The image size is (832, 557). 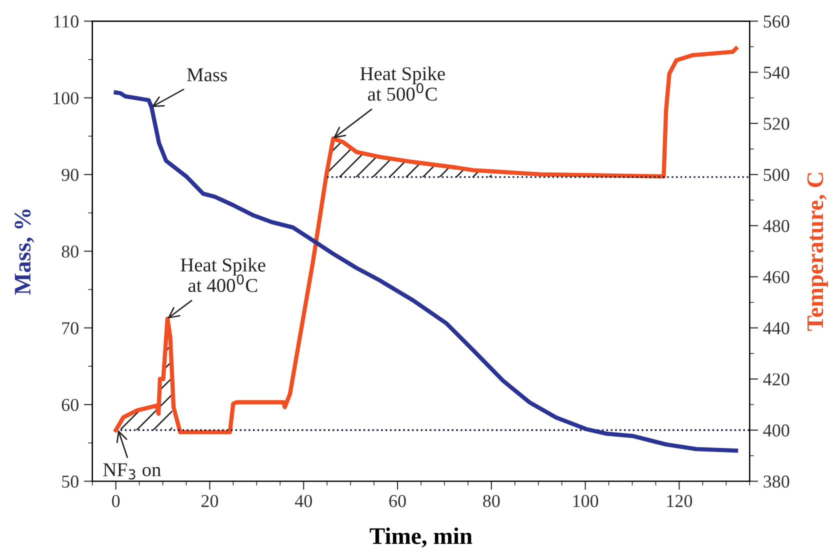 I want to click on y2-tick-label: 560, so click(x=777, y=21).